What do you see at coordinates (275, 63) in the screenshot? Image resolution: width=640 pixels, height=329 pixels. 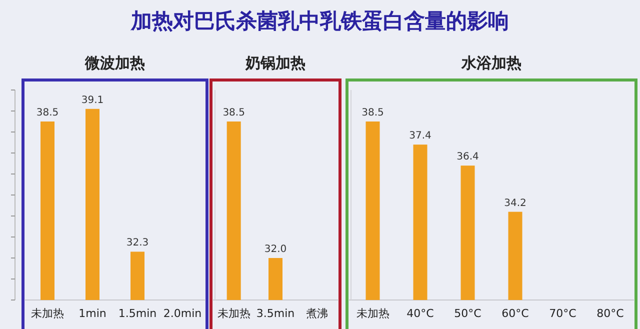 I see `chart-title: 奶锅加热` at bounding box center [275, 63].